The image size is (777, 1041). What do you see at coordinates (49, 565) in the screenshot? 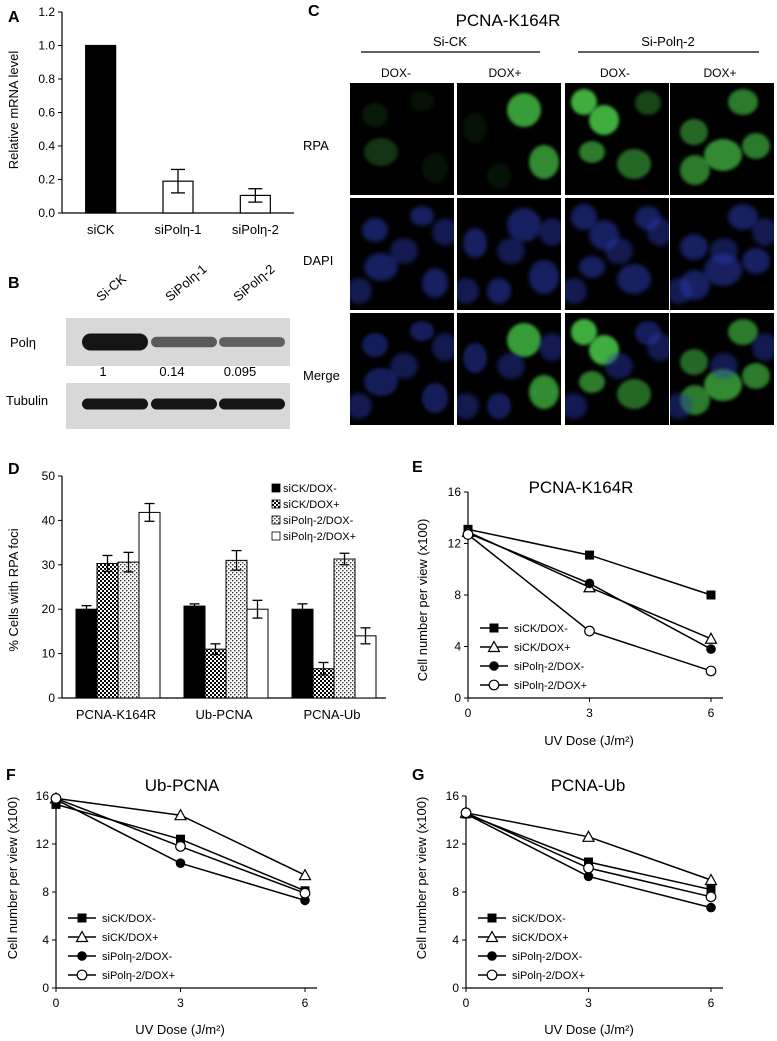
I see `panel-d-ytick-label: 30` at bounding box center [49, 565].